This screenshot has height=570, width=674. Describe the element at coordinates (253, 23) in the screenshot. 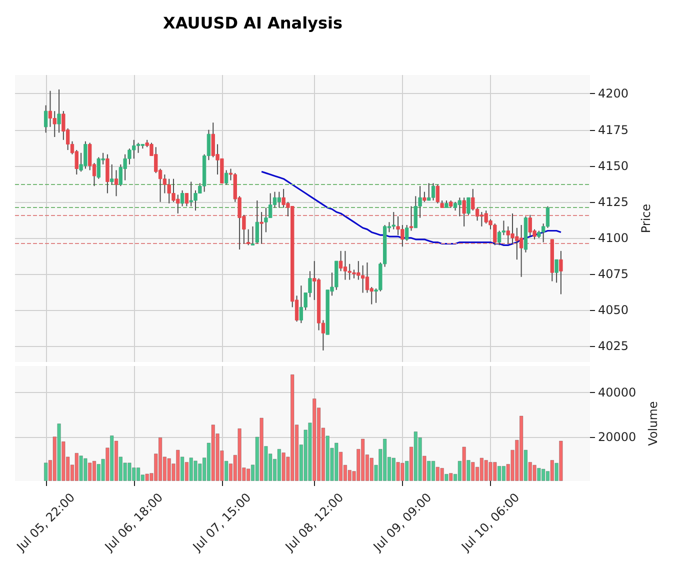

I see `chart-title: XAUUSD AI Analysis` at that location.